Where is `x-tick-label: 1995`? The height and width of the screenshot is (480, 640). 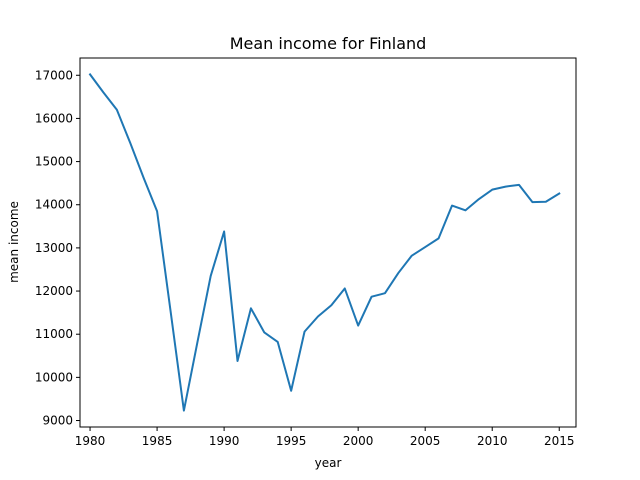
x-tick-label: 1995 is located at coordinates (291, 441).